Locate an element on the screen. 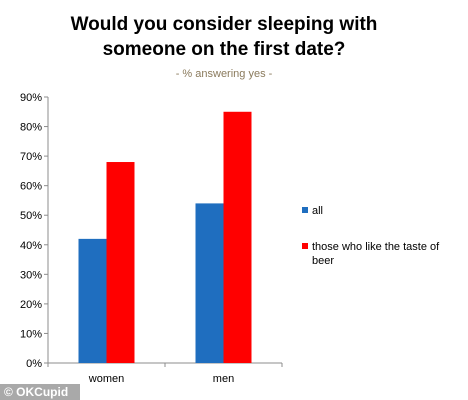 This screenshot has height=400, width=468. watermark: © OKCupid is located at coordinates (36, 392).